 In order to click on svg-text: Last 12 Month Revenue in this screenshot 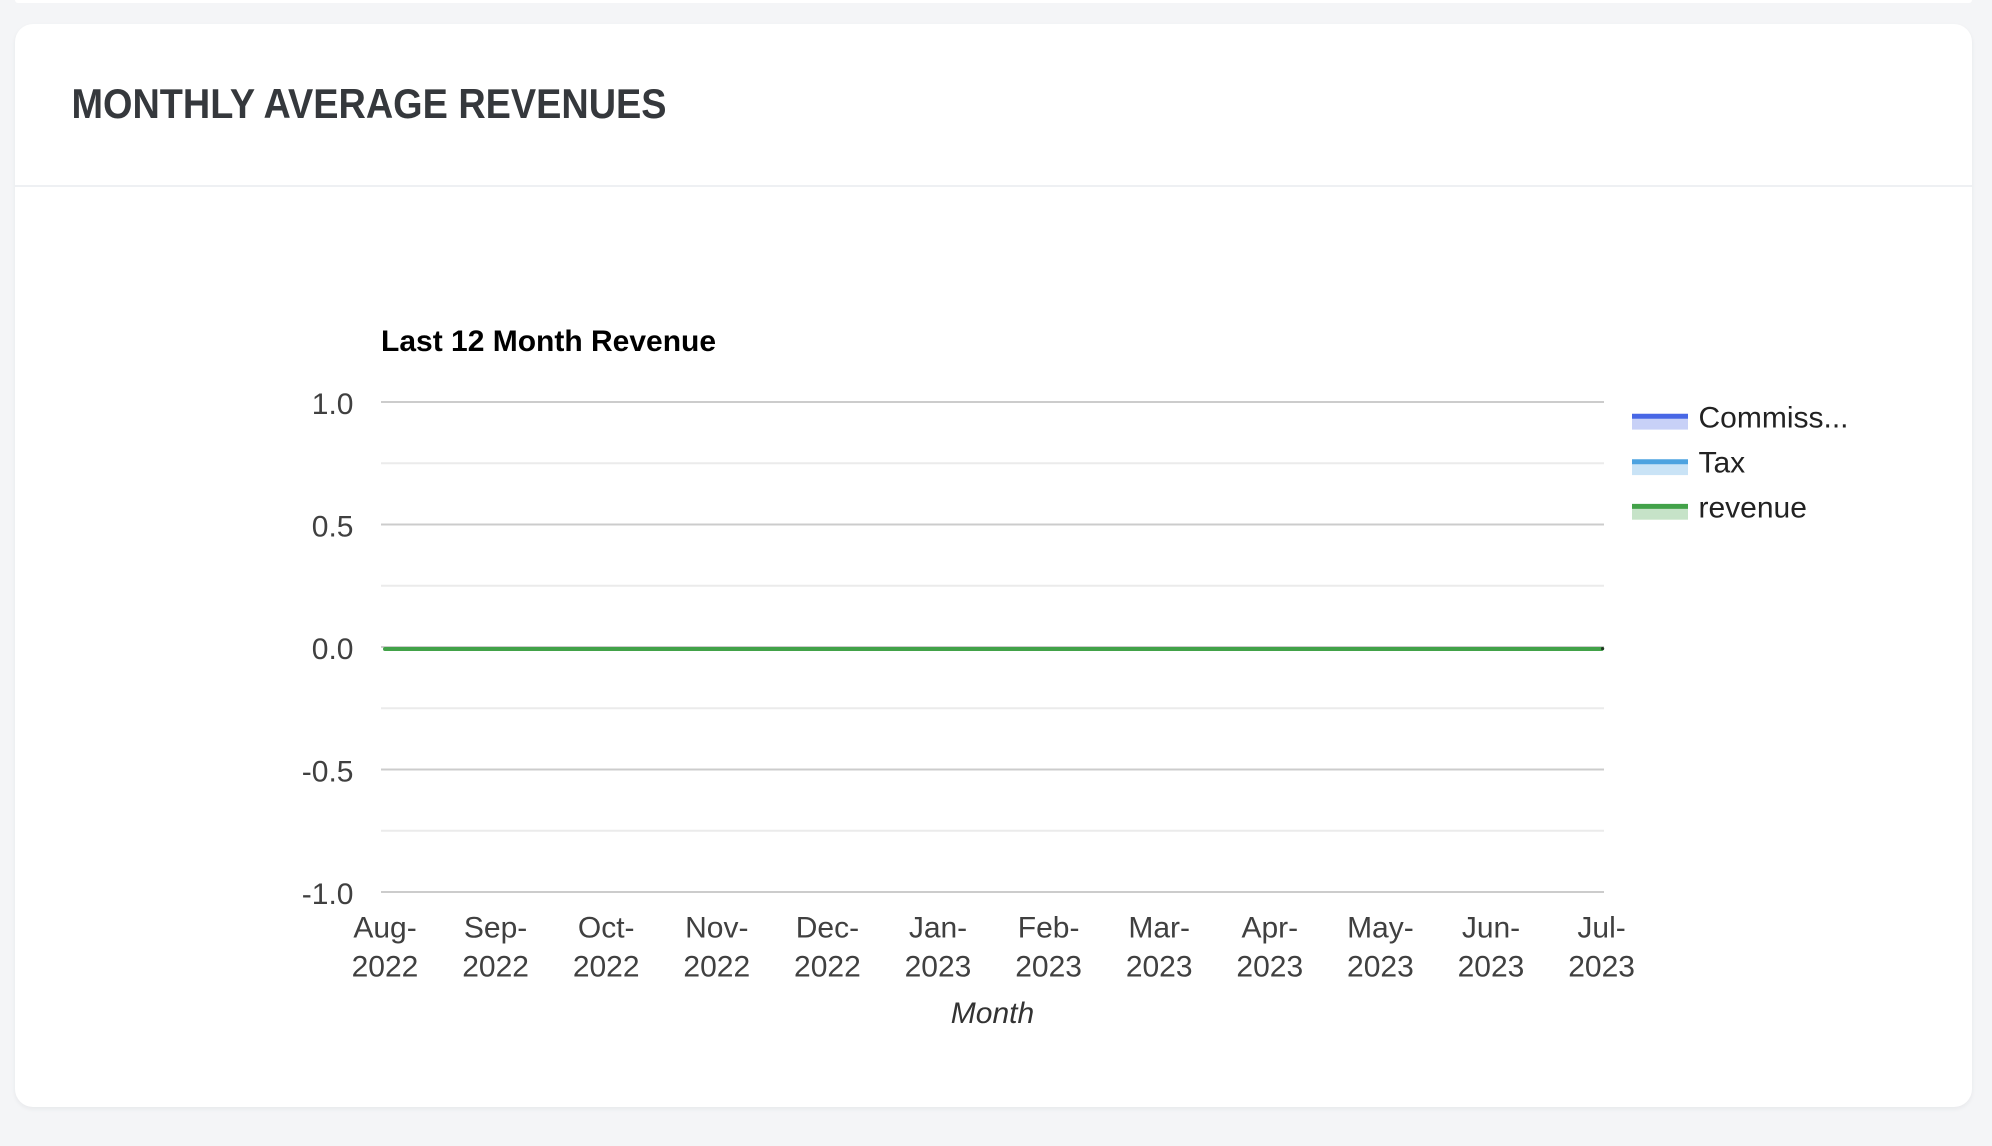, I will do `click(548, 341)`.